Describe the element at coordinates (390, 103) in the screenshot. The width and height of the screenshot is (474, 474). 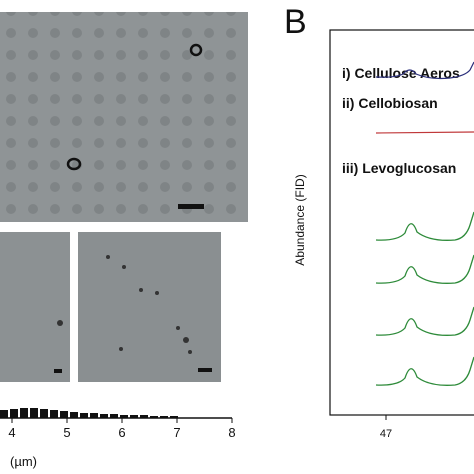
I see `trace-label: ii) Cellobiosan` at that location.